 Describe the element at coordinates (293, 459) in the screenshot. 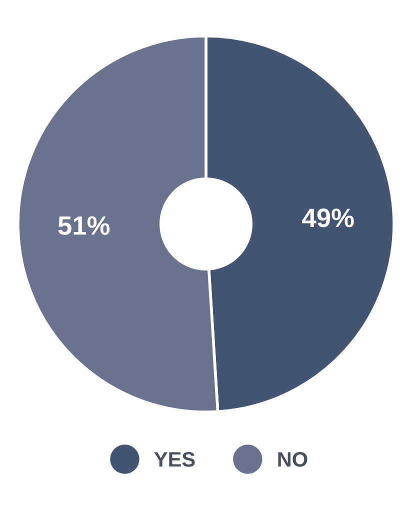

I see `legend-label: NO` at that location.